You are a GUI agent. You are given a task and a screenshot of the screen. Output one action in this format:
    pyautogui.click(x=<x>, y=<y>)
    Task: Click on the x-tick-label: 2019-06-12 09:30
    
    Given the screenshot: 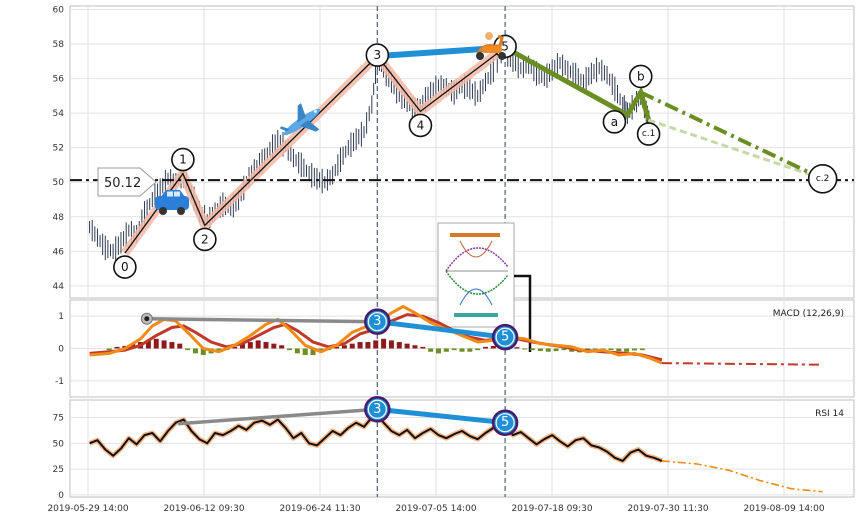 What is the action you would take?
    pyautogui.click(x=203, y=509)
    